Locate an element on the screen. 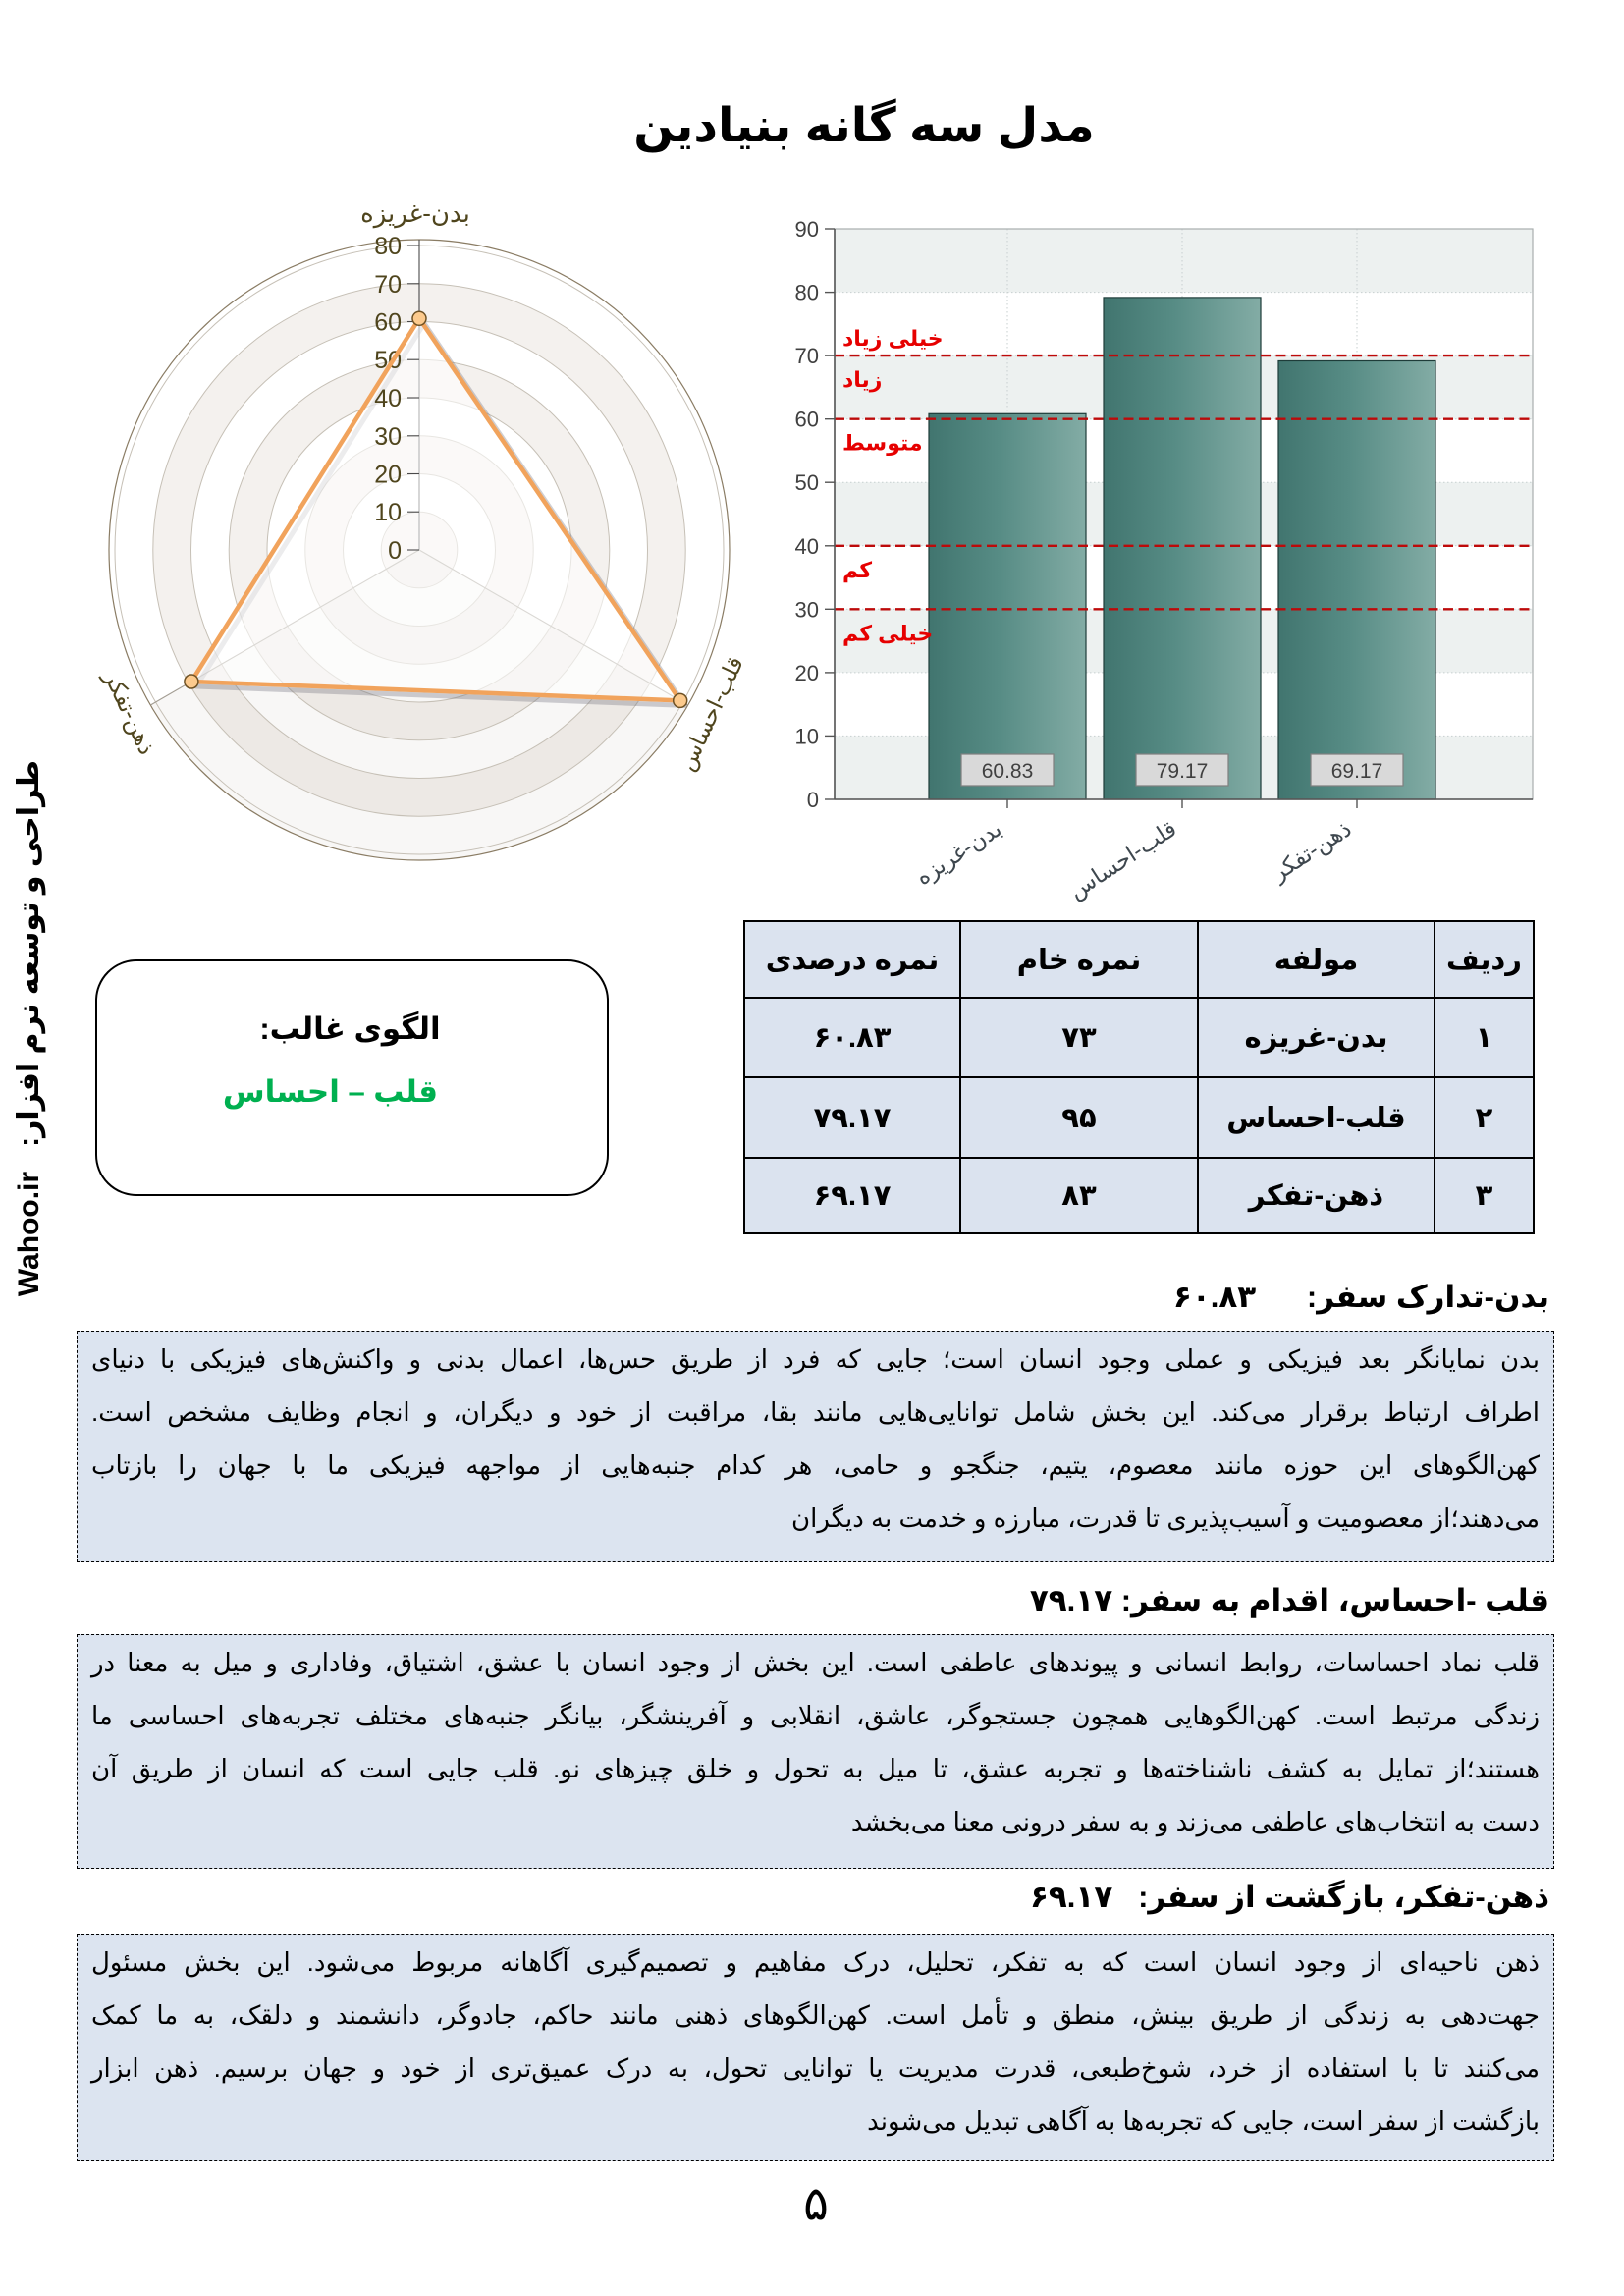 This screenshot has height=2296, width=1624. svg-text: خیلی زیاد is located at coordinates (893, 338).